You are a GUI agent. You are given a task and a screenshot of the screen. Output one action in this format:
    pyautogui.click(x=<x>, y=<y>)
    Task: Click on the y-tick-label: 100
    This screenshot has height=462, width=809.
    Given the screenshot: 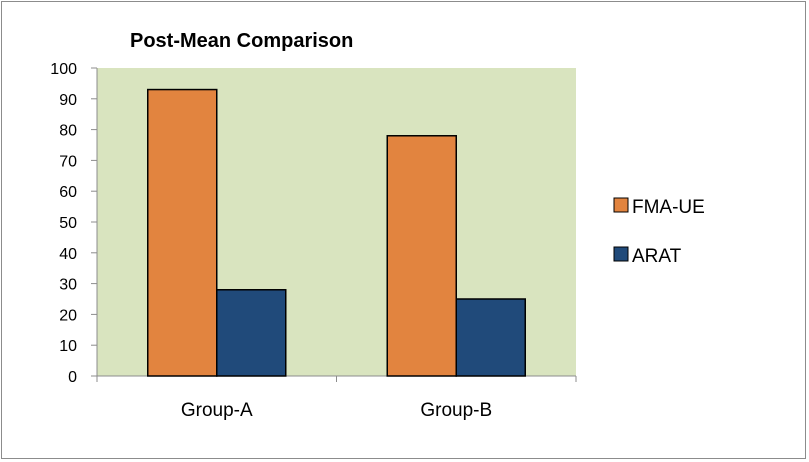 What is the action you would take?
    pyautogui.click(x=63, y=69)
    